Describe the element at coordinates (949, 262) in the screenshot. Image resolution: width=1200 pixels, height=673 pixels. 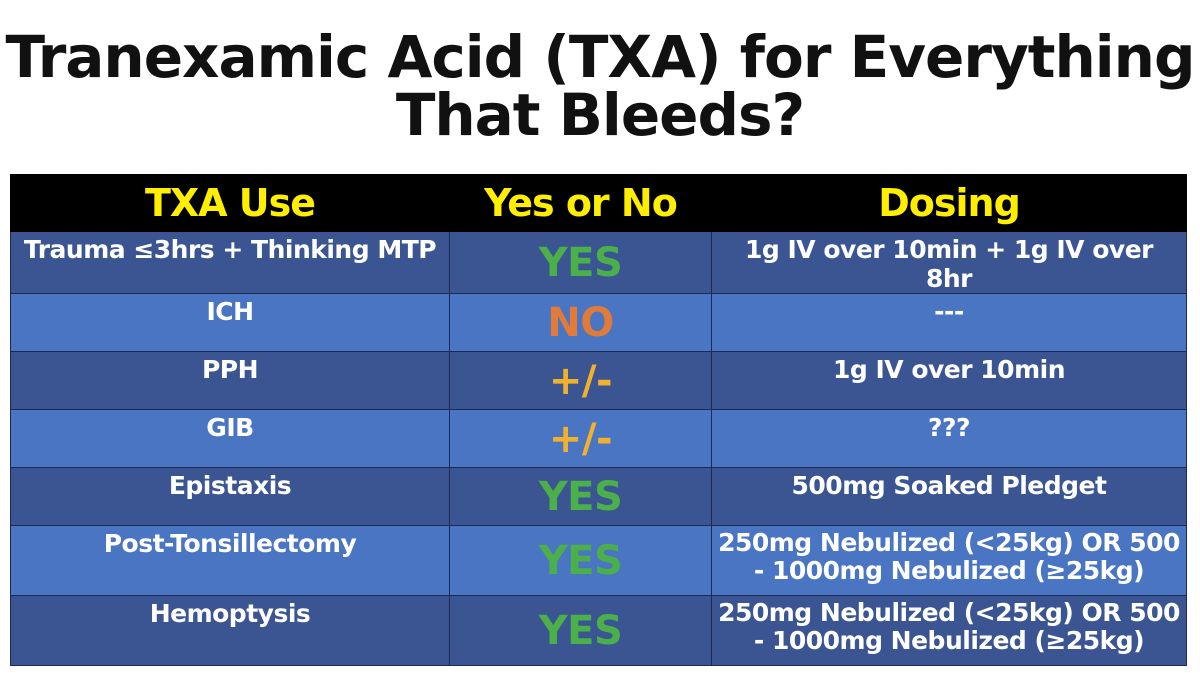
I see `dosing-cell: 1g IV over 10min + 1g IV over 8hr` at that location.